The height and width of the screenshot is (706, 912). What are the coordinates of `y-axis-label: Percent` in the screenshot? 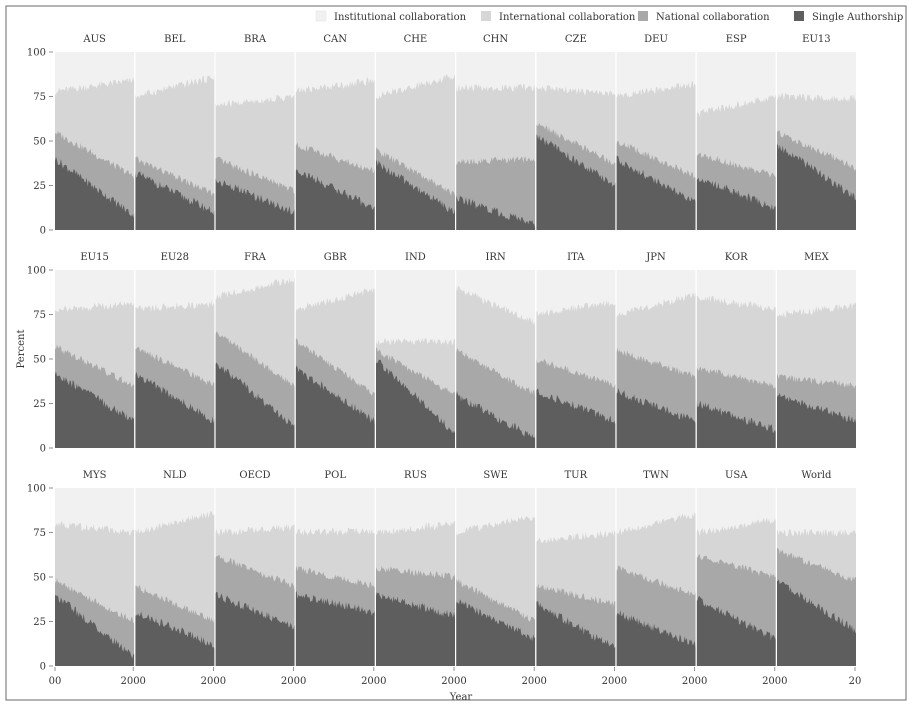 It's located at (21, 349).